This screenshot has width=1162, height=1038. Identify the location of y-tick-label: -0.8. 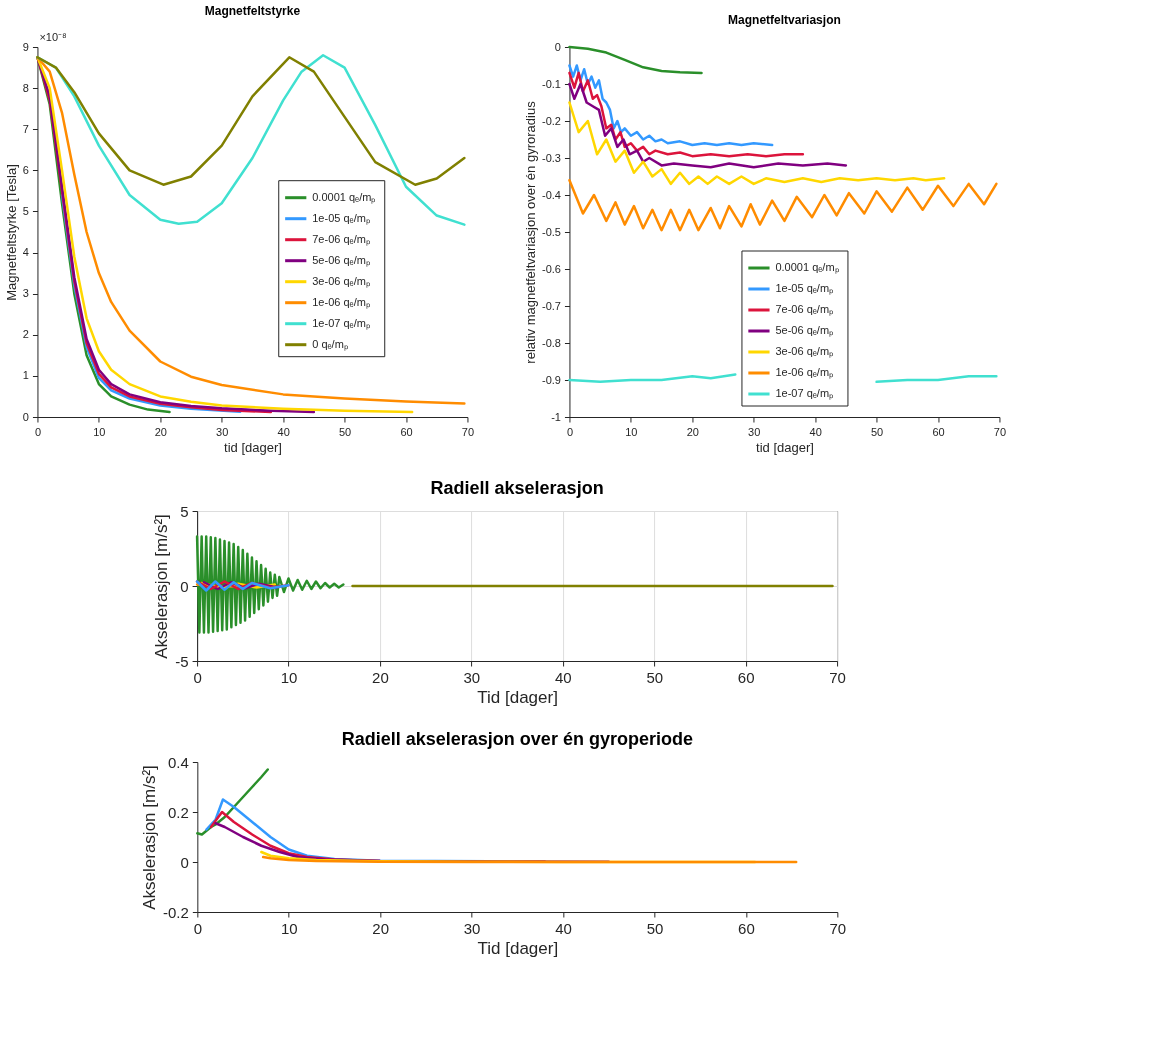
(551, 342).